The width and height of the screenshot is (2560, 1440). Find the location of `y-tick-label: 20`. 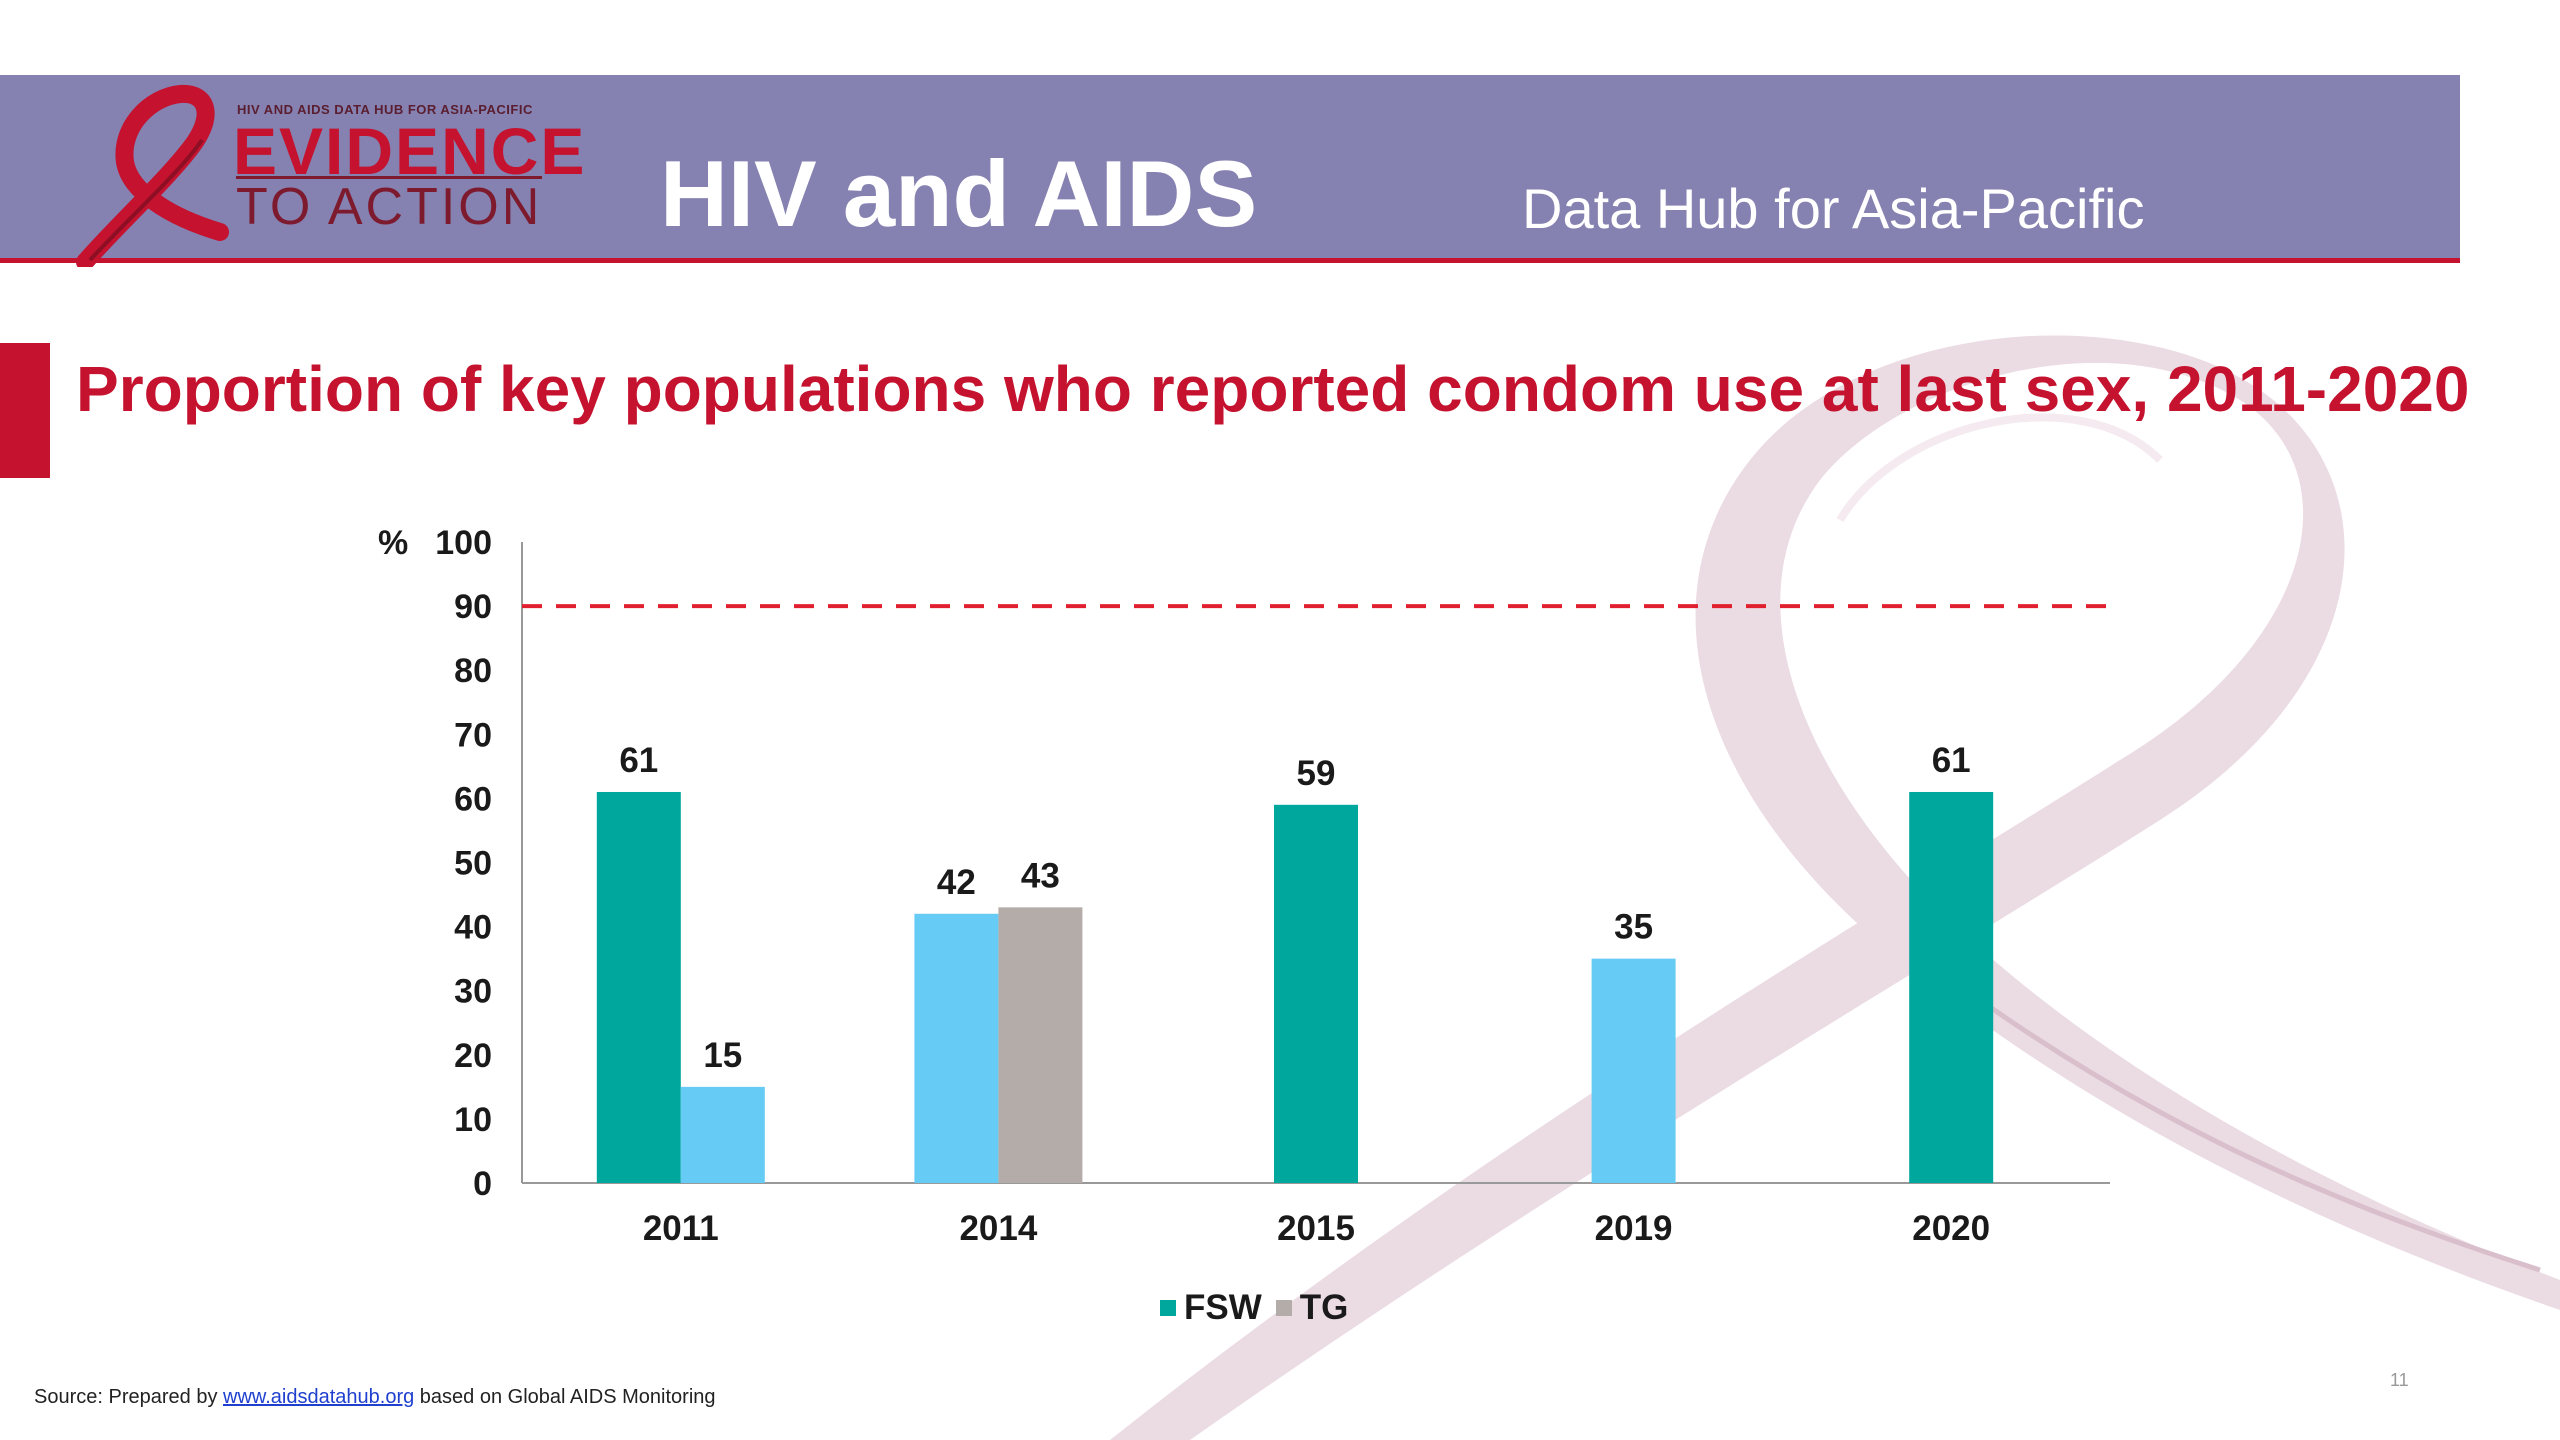

y-tick-label: 20 is located at coordinates (473, 1056).